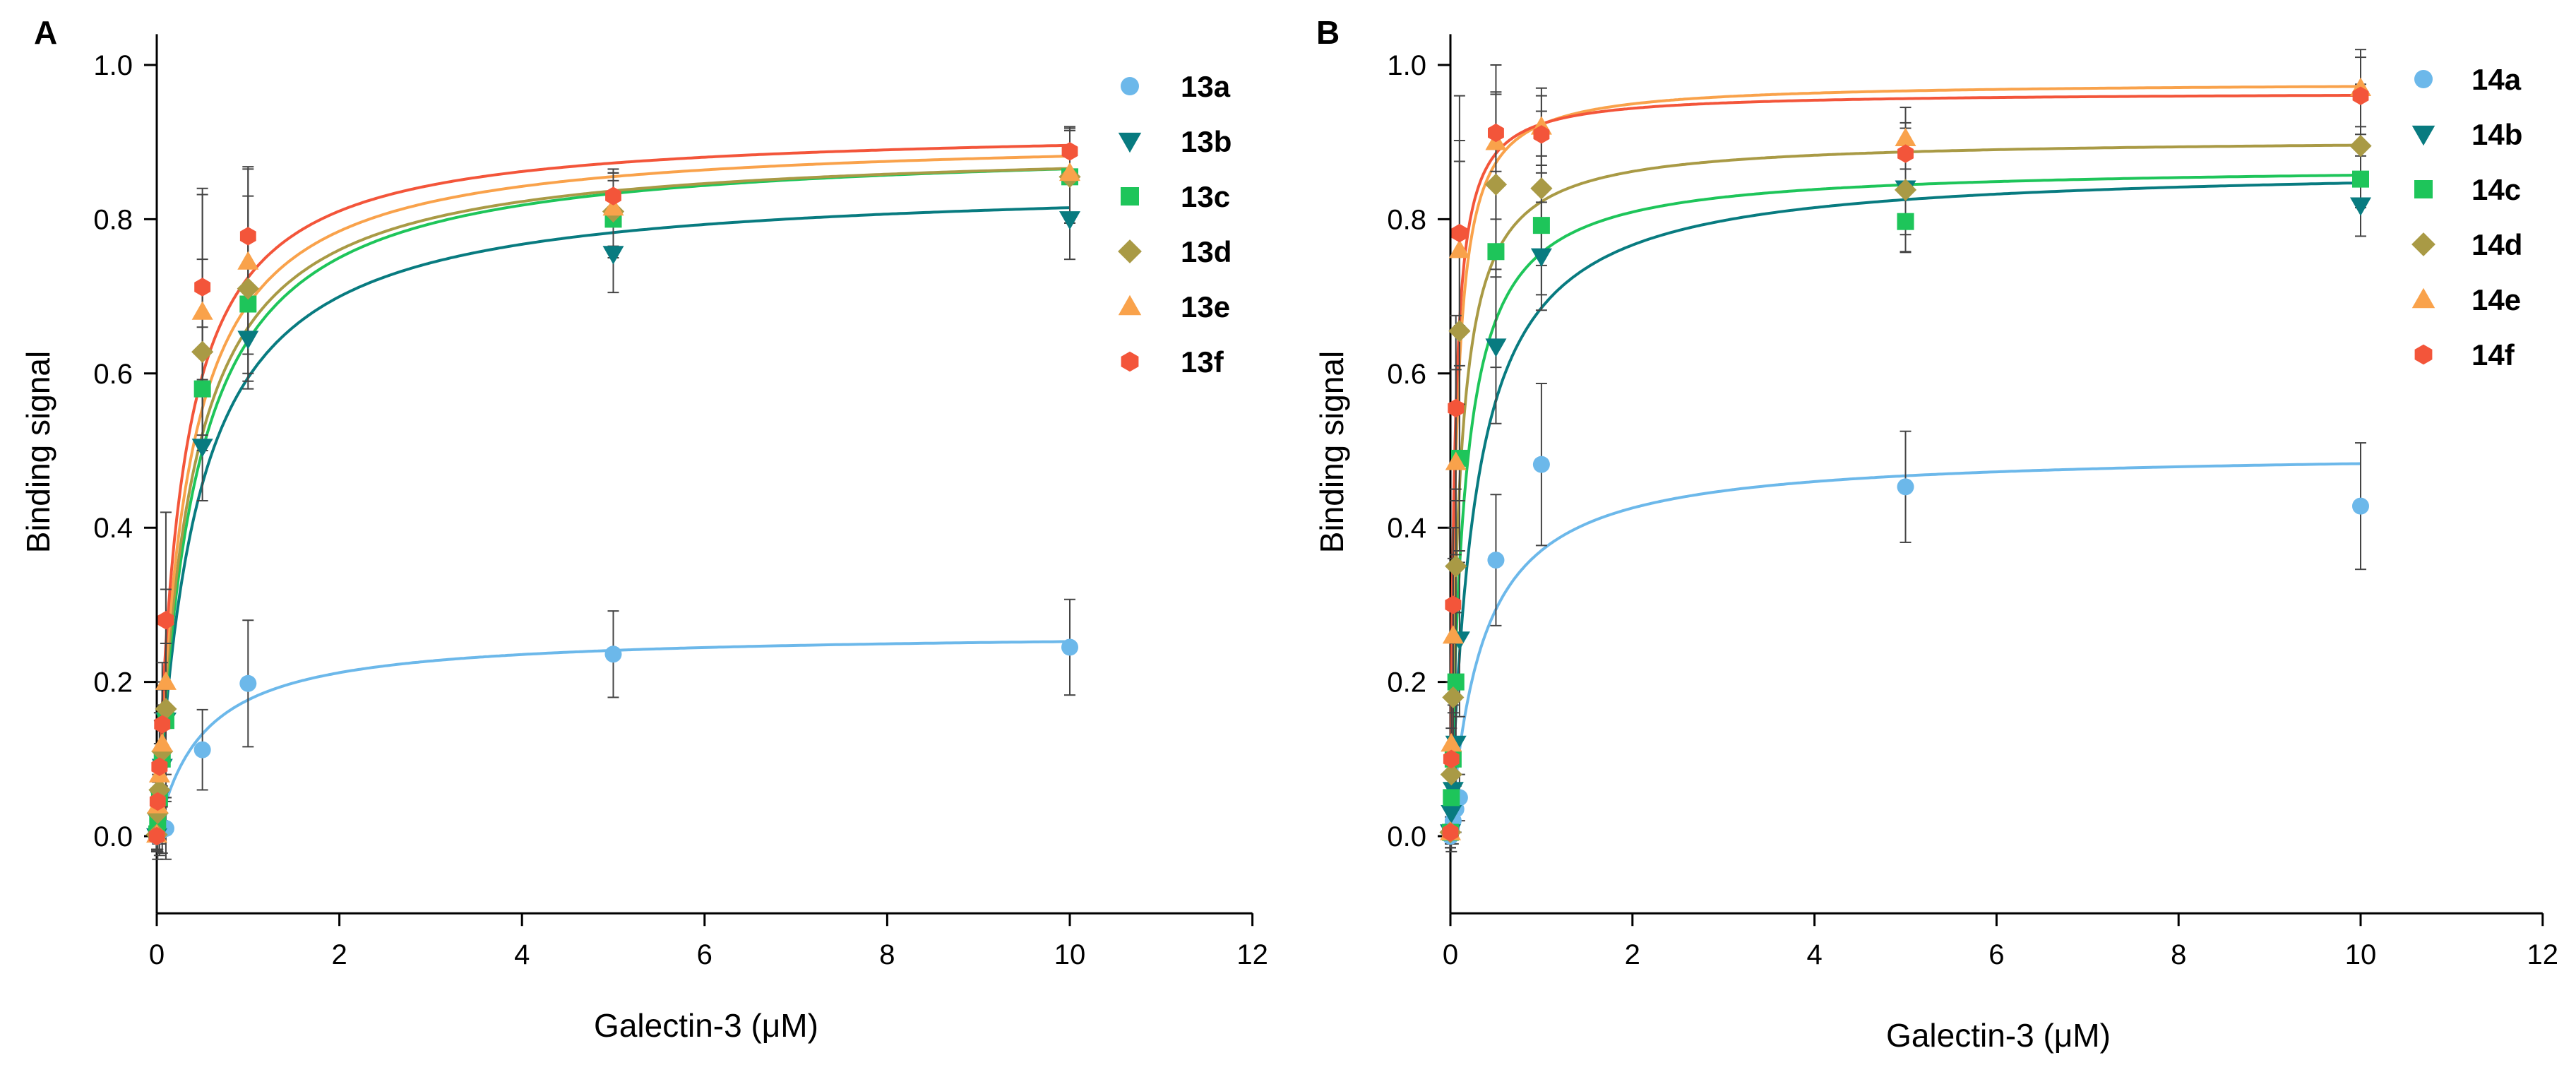 The image size is (2576, 1077). Describe the element at coordinates (2496, 189) in the screenshot. I see `legend-label-14c: 14c` at that location.